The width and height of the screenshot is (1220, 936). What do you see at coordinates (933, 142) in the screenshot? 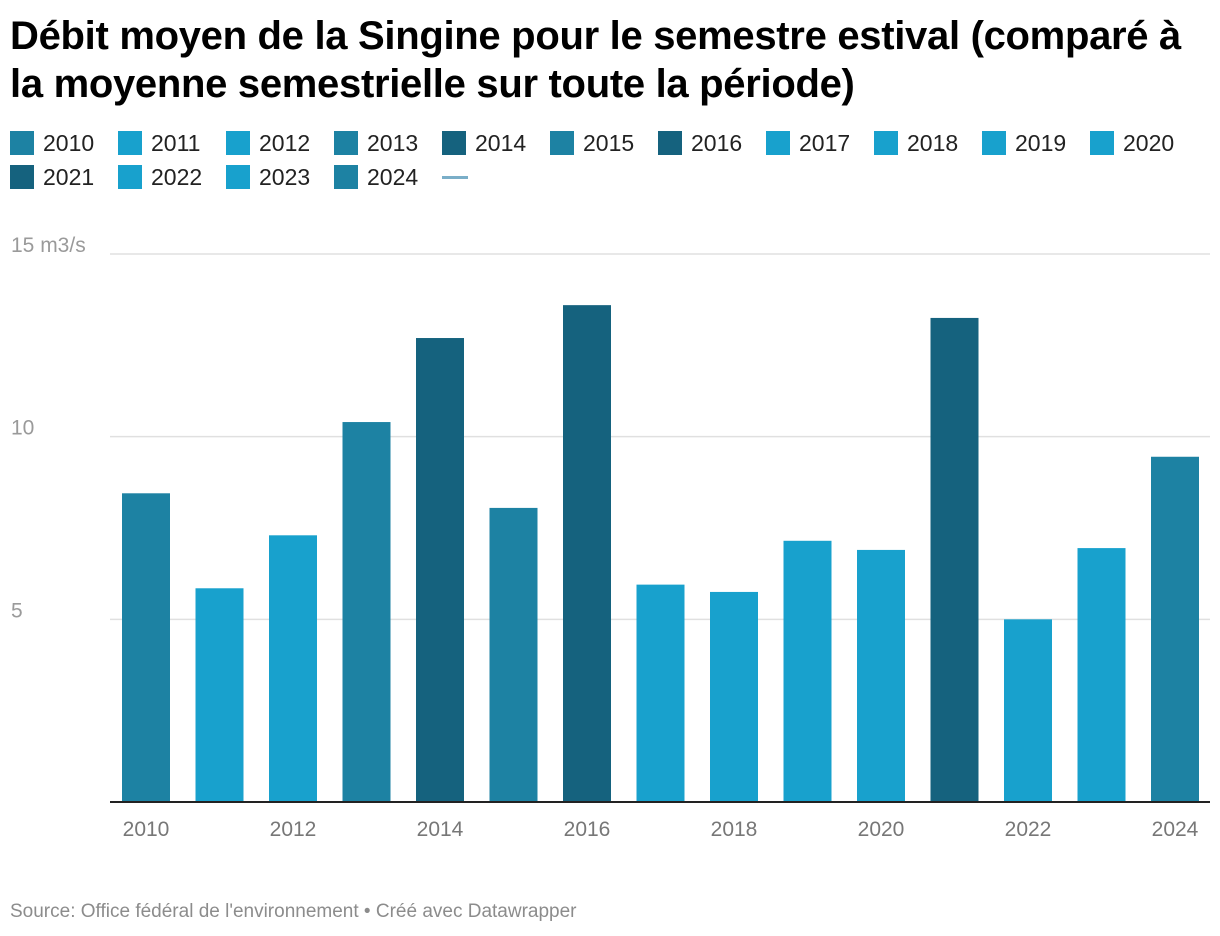
I see `legend-label: 2018` at bounding box center [933, 142].